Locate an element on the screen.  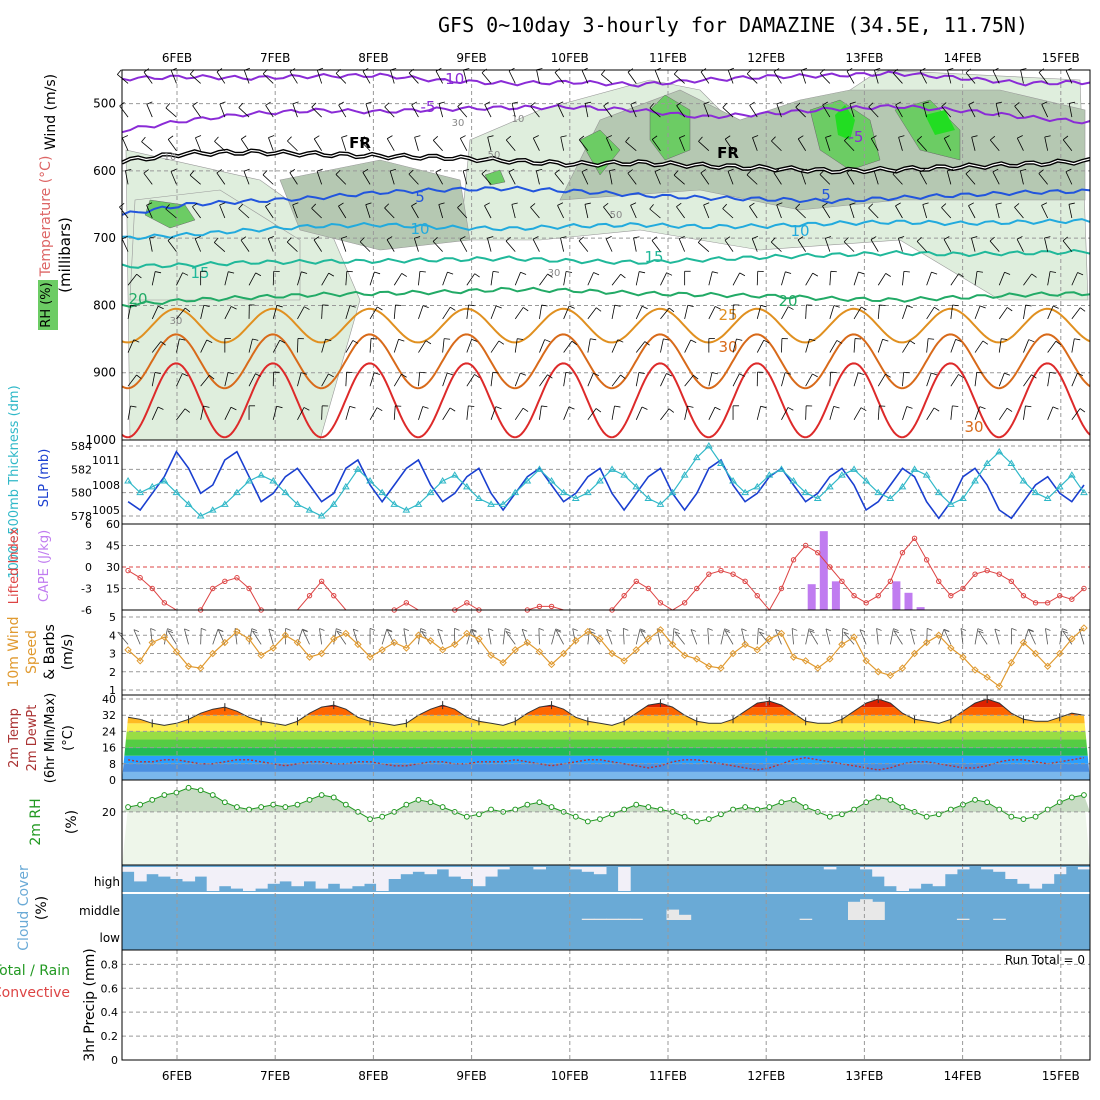
isotherm-label: FR is located at coordinates (360, 143).